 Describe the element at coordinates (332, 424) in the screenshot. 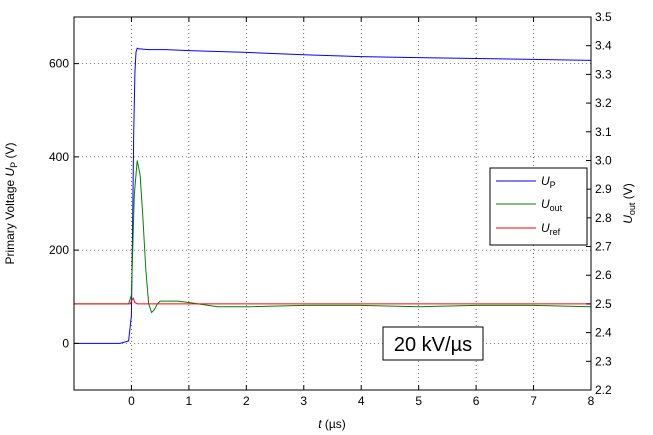

I see `x-axis-label: t (µs)` at that location.